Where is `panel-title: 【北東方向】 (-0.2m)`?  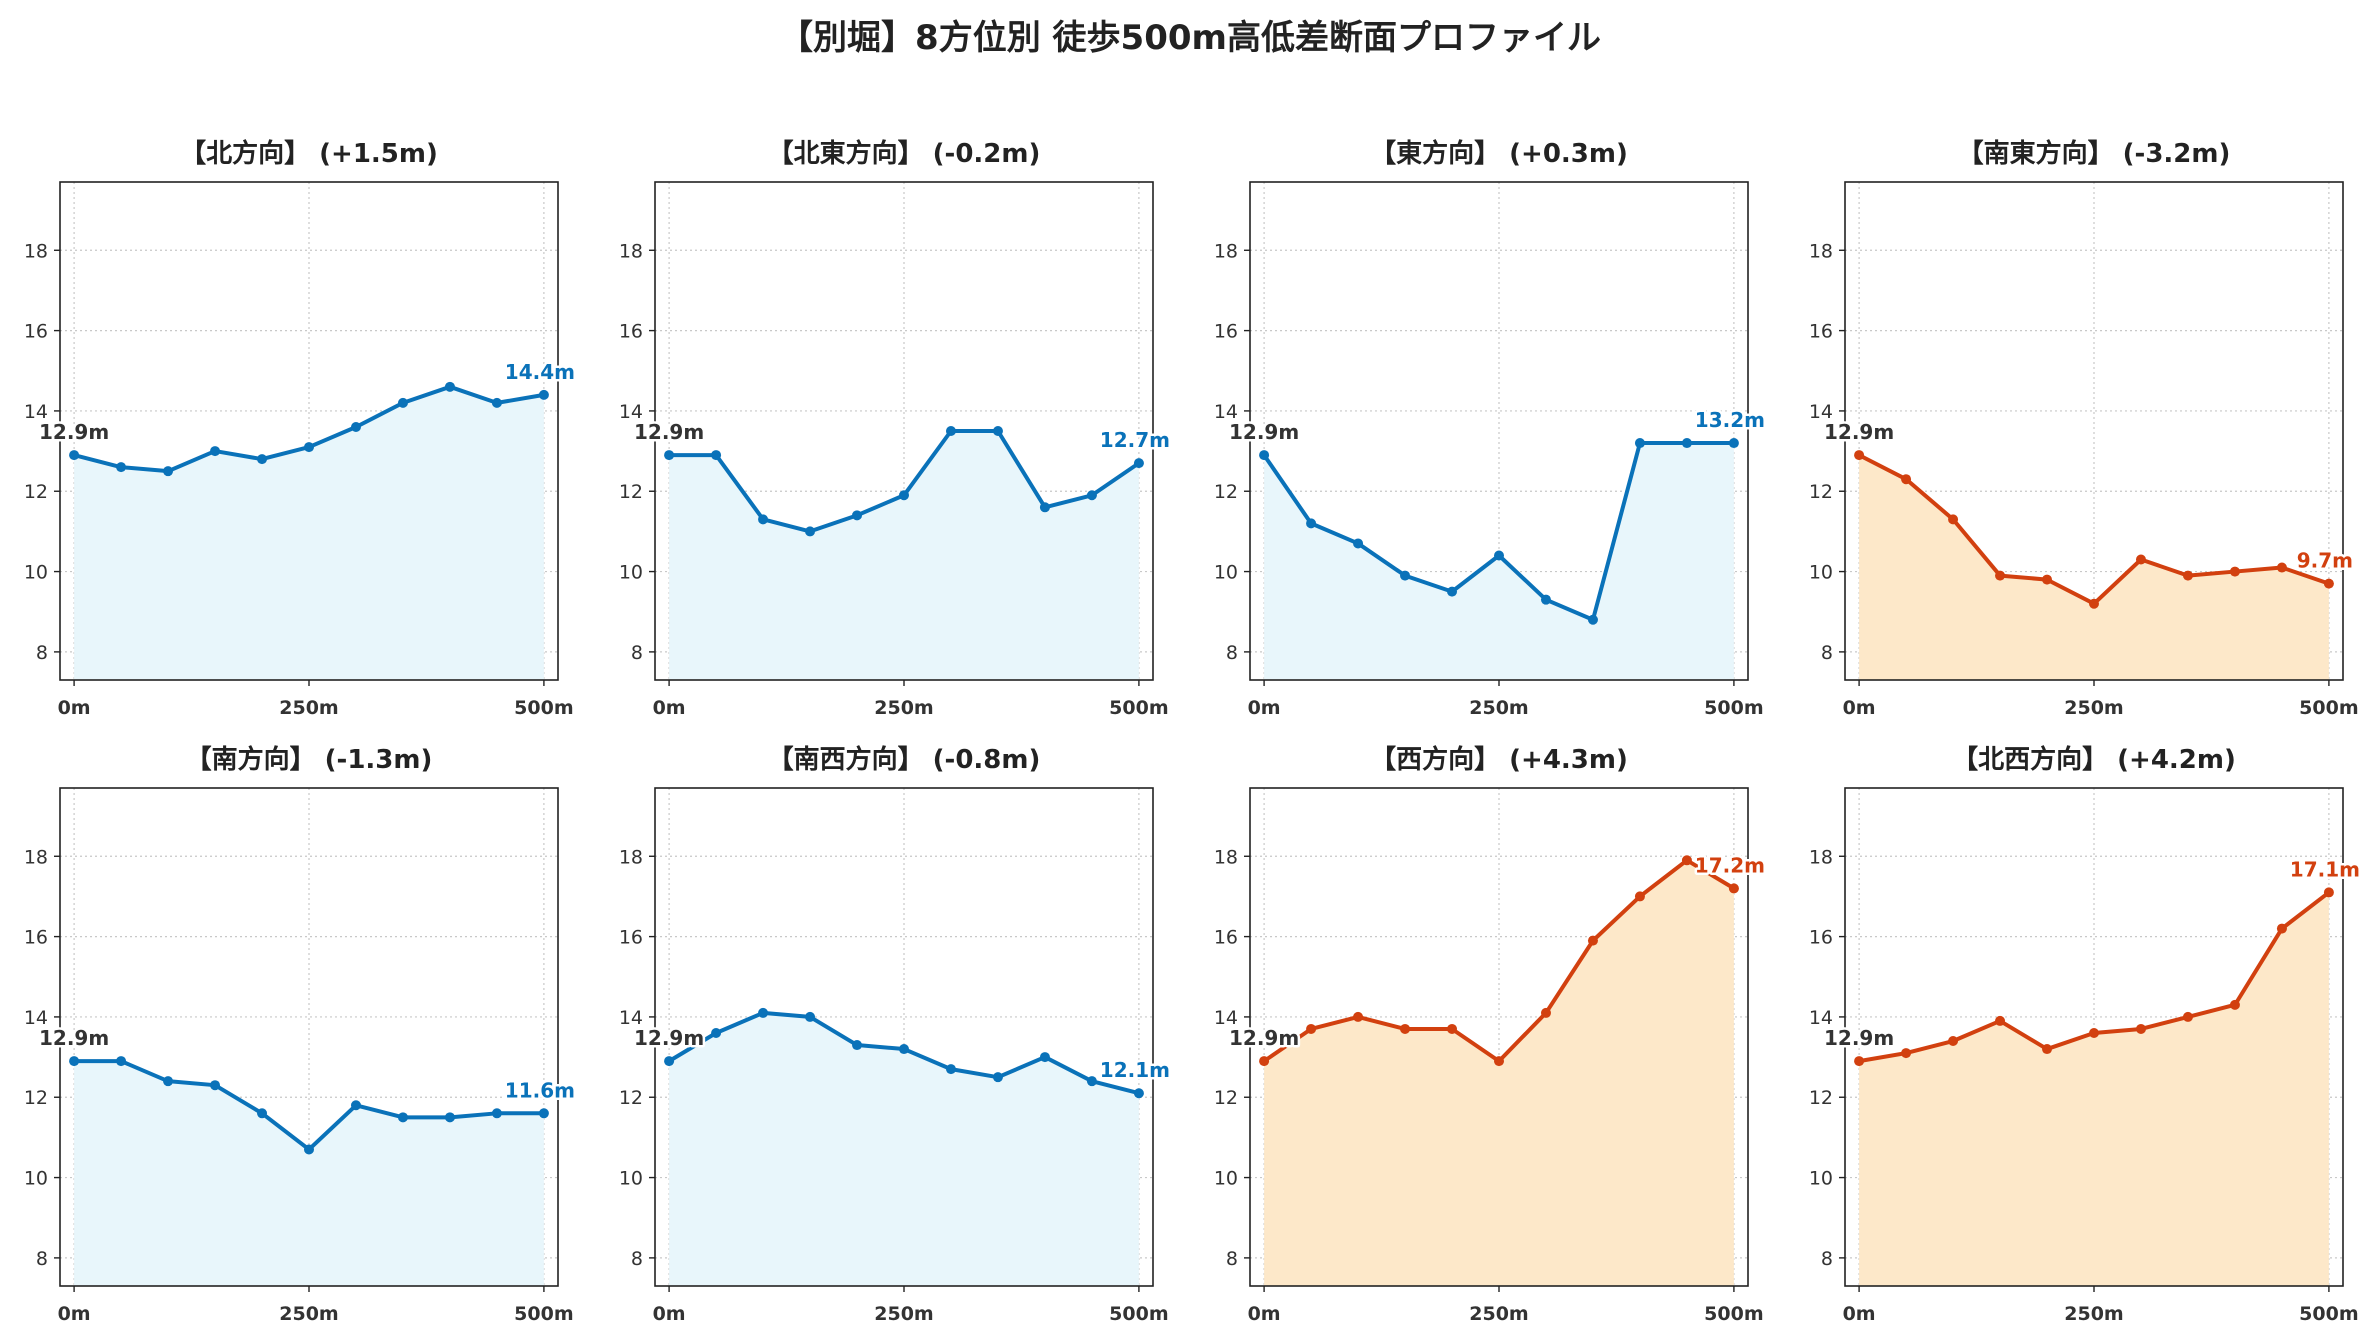 panel-title: 【北東方向】 (-0.2m) is located at coordinates (904, 153).